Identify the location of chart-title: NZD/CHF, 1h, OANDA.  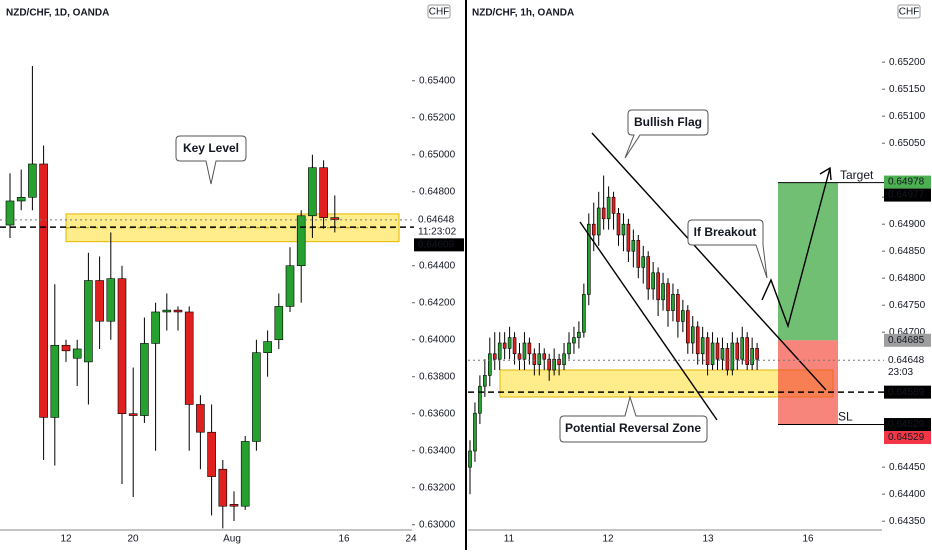
(523, 13).